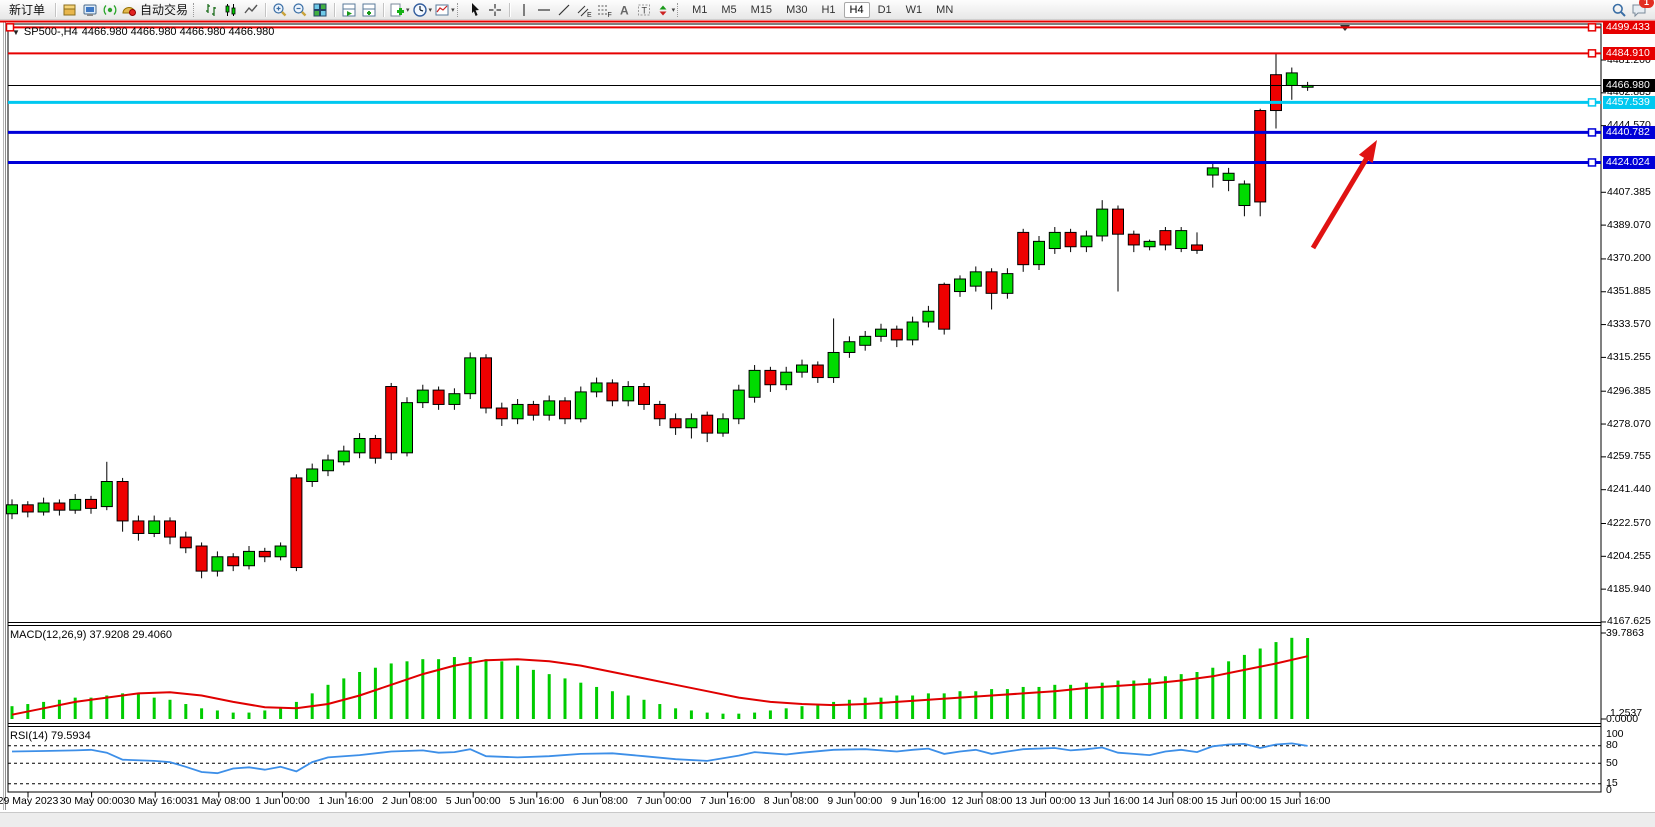  I want to click on trendline-button, so click(564, 10).